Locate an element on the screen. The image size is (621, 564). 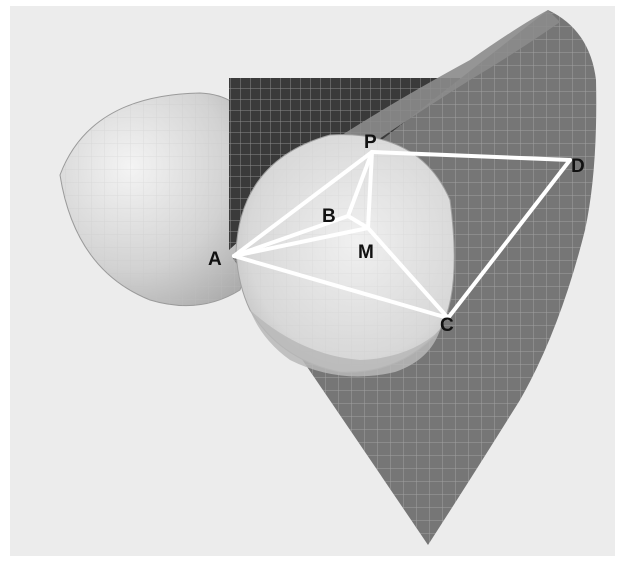
label-point-p: P is located at coordinates (370, 142).